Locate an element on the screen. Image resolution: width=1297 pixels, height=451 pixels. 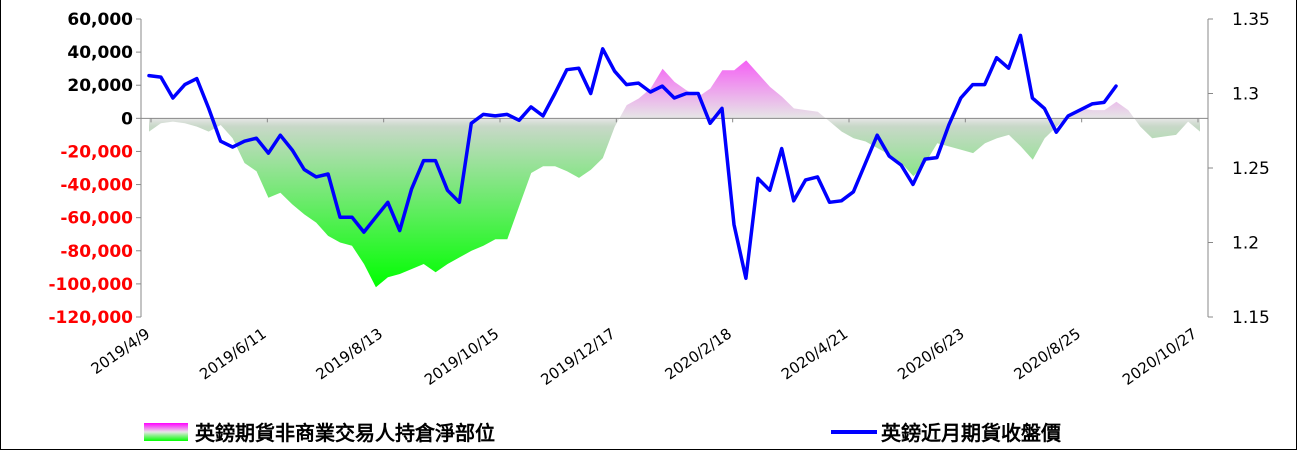
x-tick-label: 2019/8/13 is located at coordinates (349, 354).